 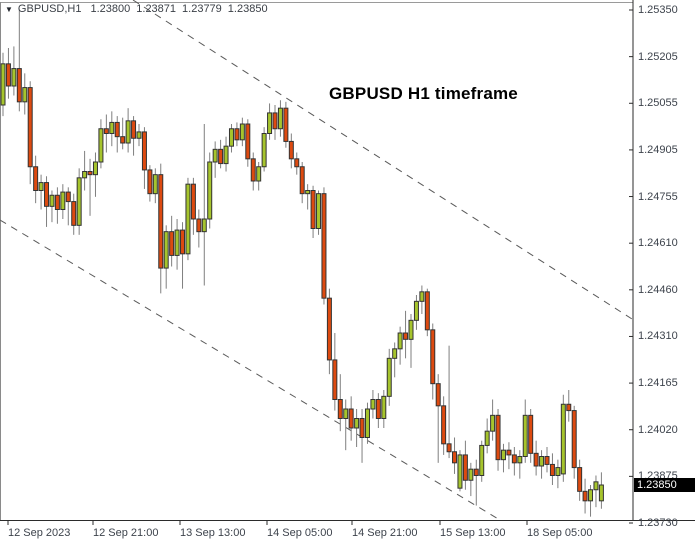 What do you see at coordinates (473, 533) in the screenshot?
I see `time-tick-label: 15 Sep 13:00` at bounding box center [473, 533].